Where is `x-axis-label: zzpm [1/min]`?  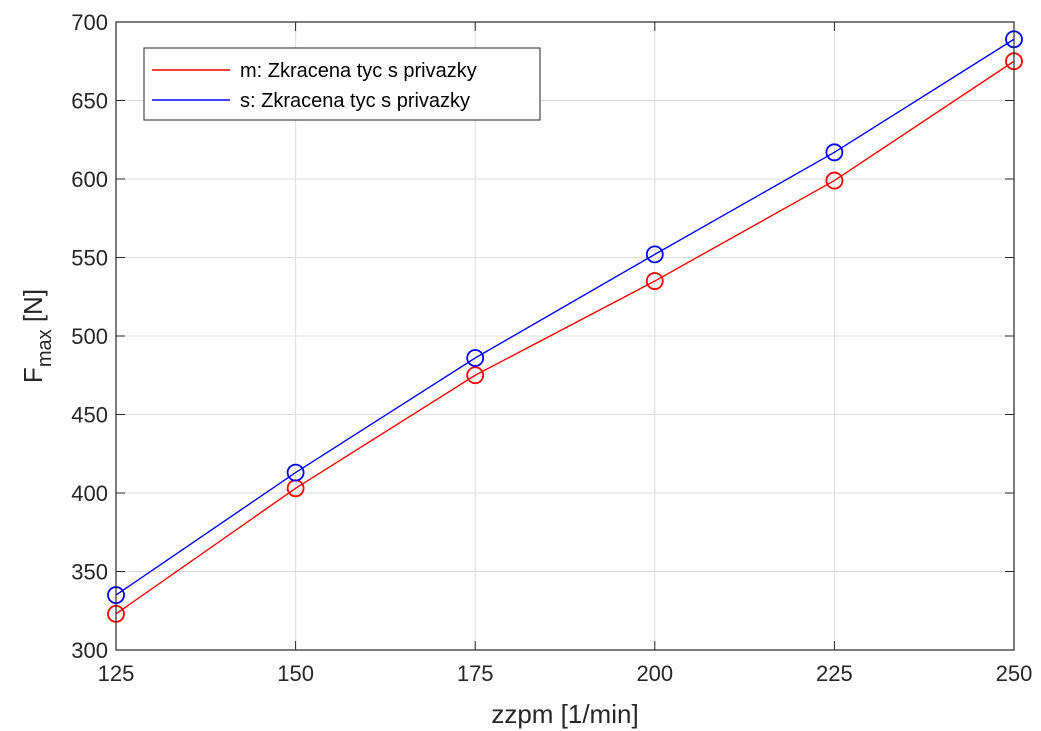 x-axis-label: zzpm [1/min] is located at coordinates (564, 714).